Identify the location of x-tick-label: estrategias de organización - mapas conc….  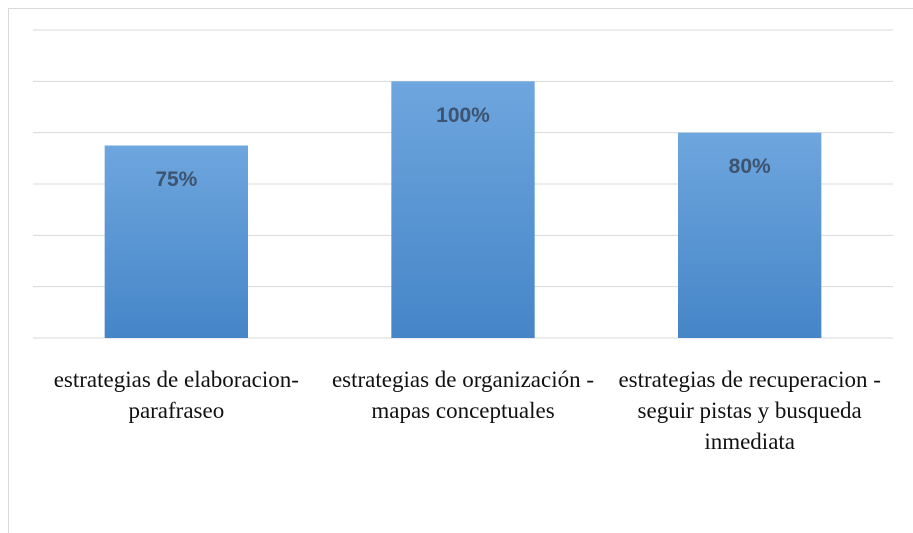
(463, 395).